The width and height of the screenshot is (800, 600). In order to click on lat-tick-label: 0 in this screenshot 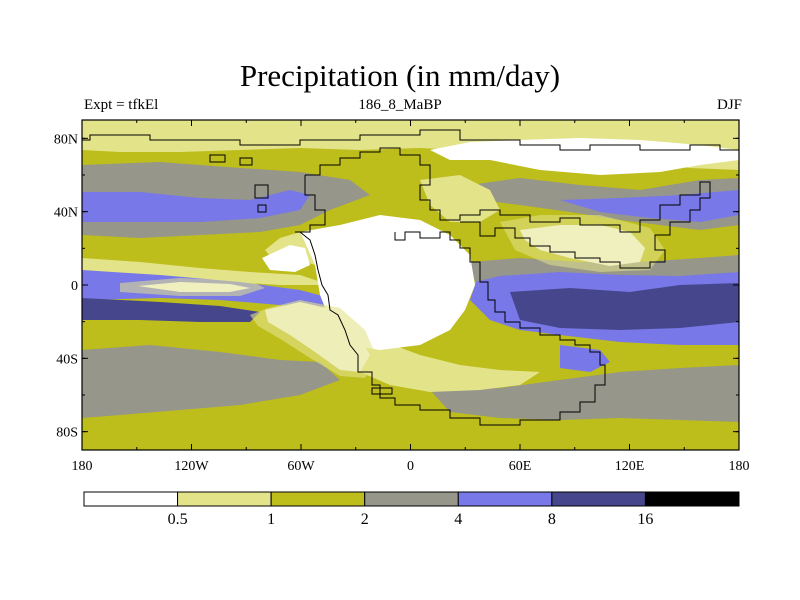, I will do `click(74, 286)`.